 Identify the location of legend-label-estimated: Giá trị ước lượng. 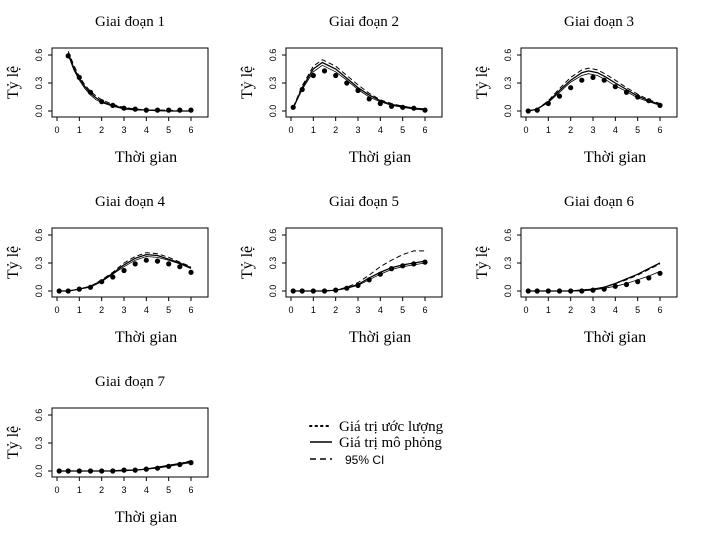
(391, 427).